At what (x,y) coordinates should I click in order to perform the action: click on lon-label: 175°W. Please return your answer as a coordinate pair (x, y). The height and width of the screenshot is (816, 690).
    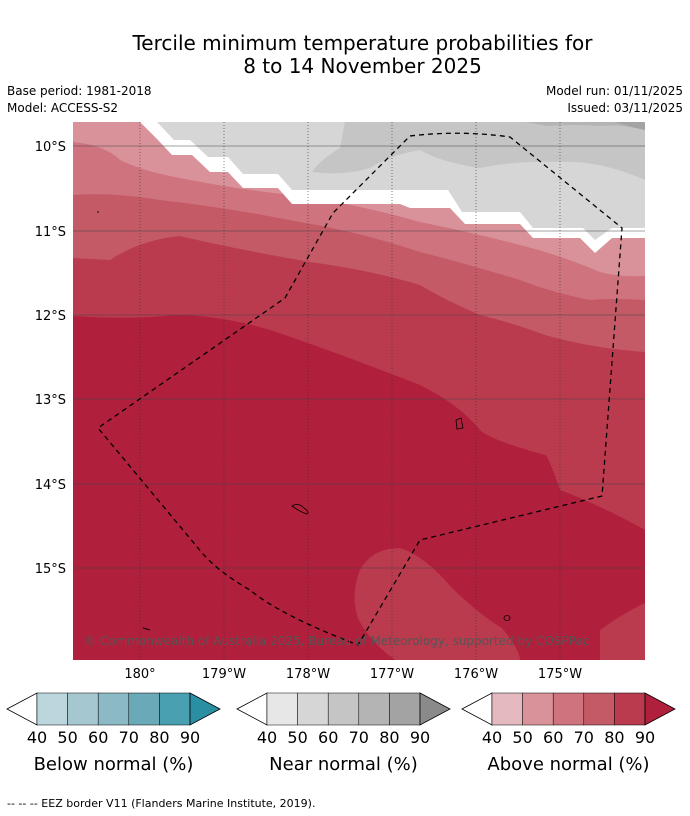
    Looking at the image, I should click on (560, 674).